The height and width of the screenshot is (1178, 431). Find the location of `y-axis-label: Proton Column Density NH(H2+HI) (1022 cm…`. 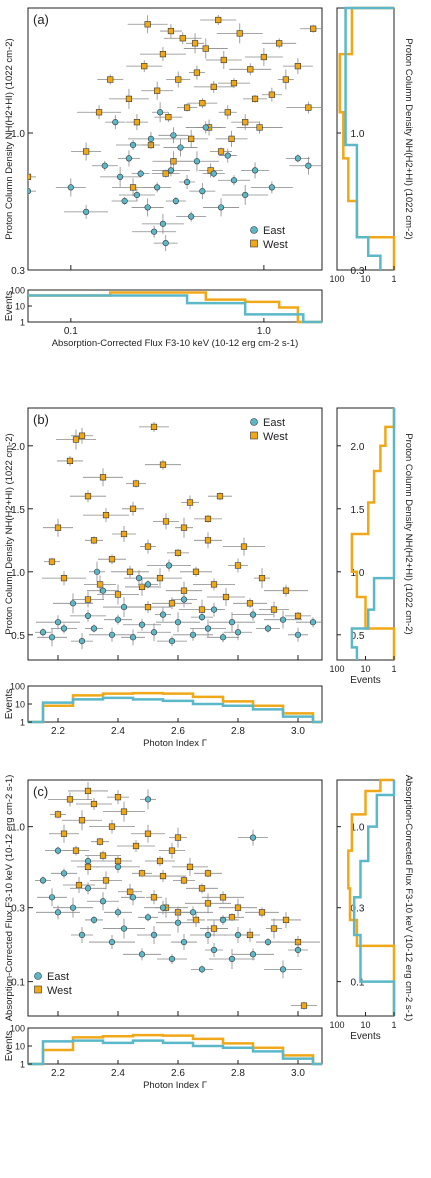

y-axis-label: Proton Column Density NH(H2+HI) (1022 cm… is located at coordinates (9, 533).